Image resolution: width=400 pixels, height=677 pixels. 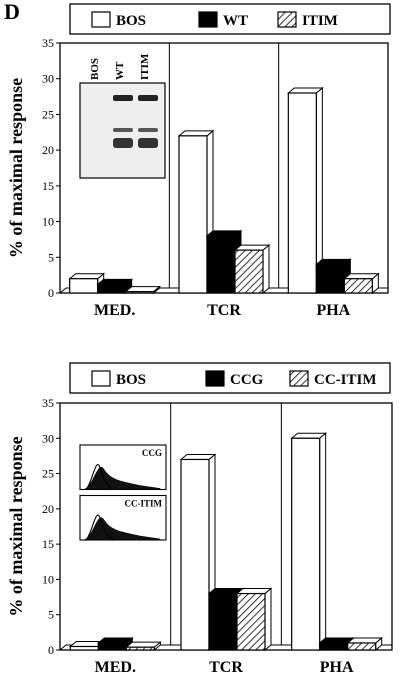 What do you see at coordinates (345, 380) in the screenshot?
I see `legend-label-cc-itim: CC-ITIM` at bounding box center [345, 380].